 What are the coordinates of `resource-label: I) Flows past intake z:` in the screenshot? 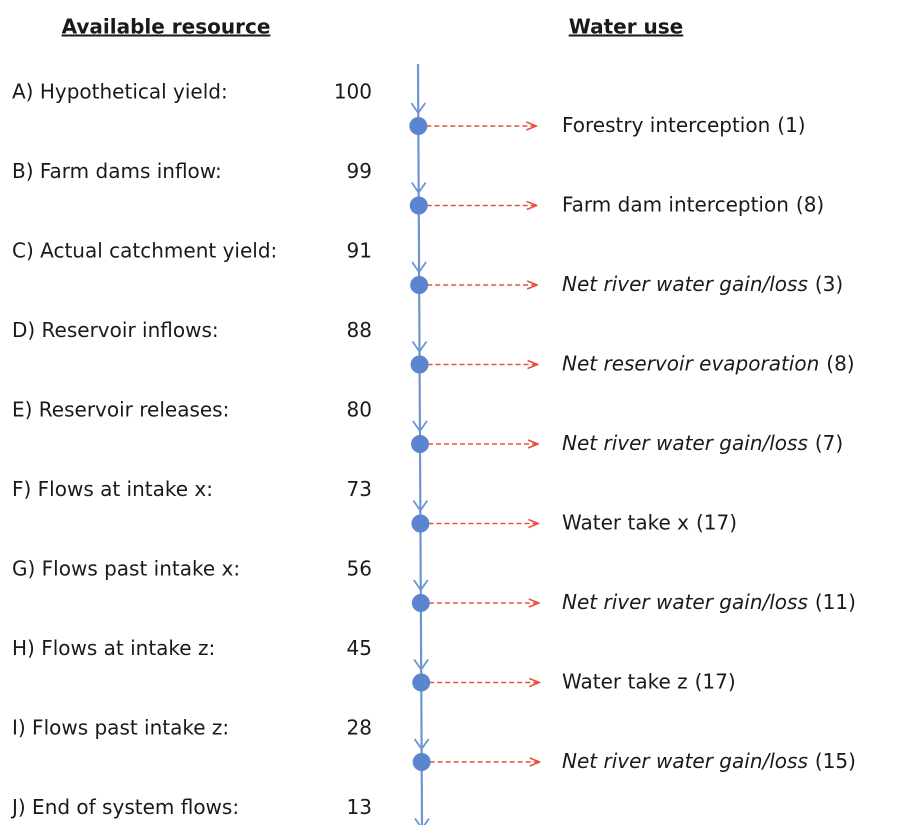 It's located at (120, 728).